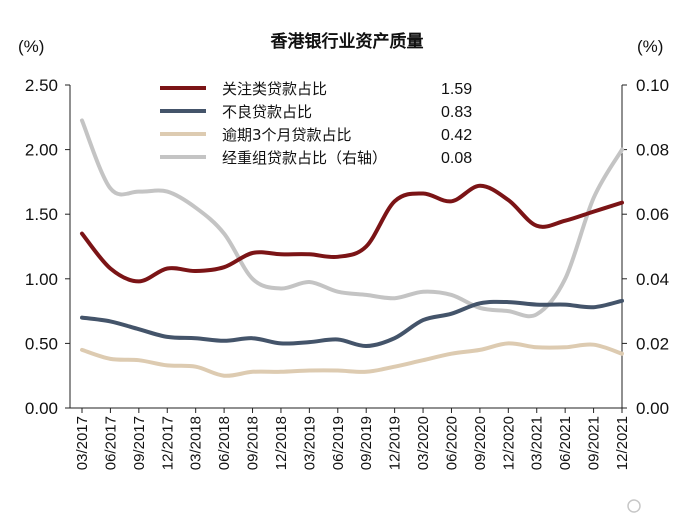  I want to click on x-tick-label: 03/2017, so click(82, 443).